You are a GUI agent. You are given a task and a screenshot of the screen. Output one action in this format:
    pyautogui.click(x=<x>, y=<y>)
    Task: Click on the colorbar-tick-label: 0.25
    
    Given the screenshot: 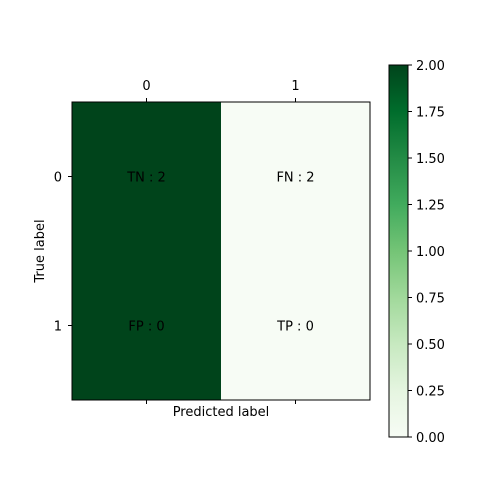 What is the action you would take?
    pyautogui.click(x=430, y=392)
    